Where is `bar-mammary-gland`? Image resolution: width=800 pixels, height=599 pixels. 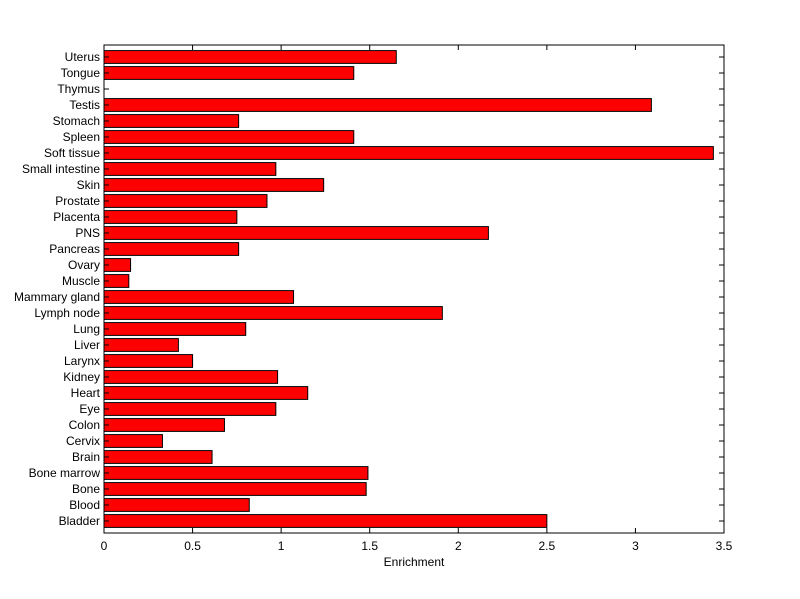
bar-mammary-gland is located at coordinates (199, 297).